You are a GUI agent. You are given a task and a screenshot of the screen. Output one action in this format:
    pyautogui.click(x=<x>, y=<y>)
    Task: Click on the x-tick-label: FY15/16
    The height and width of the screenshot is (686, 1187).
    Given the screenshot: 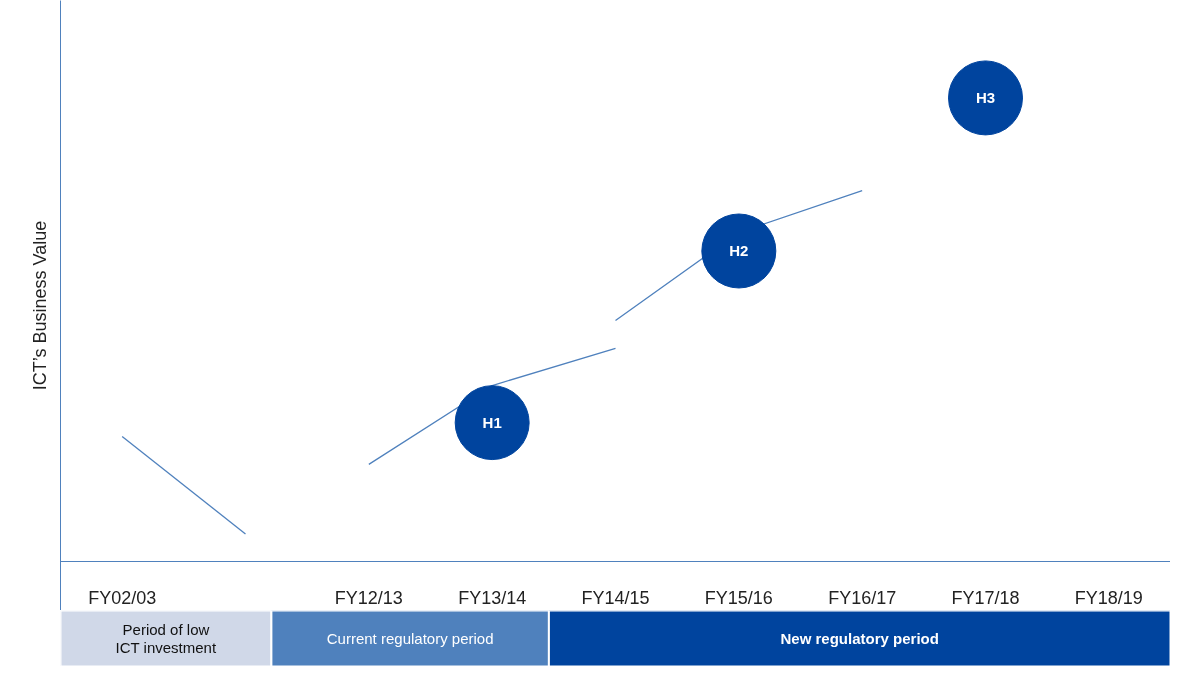 What is the action you would take?
    pyautogui.click(x=738, y=597)
    